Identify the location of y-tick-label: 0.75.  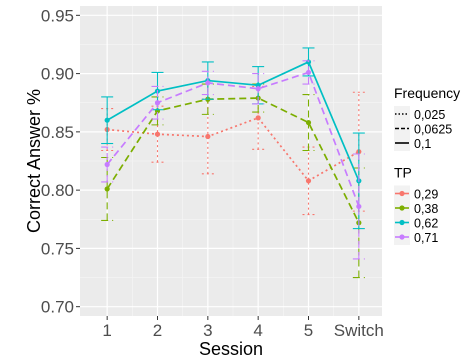
(57, 248).